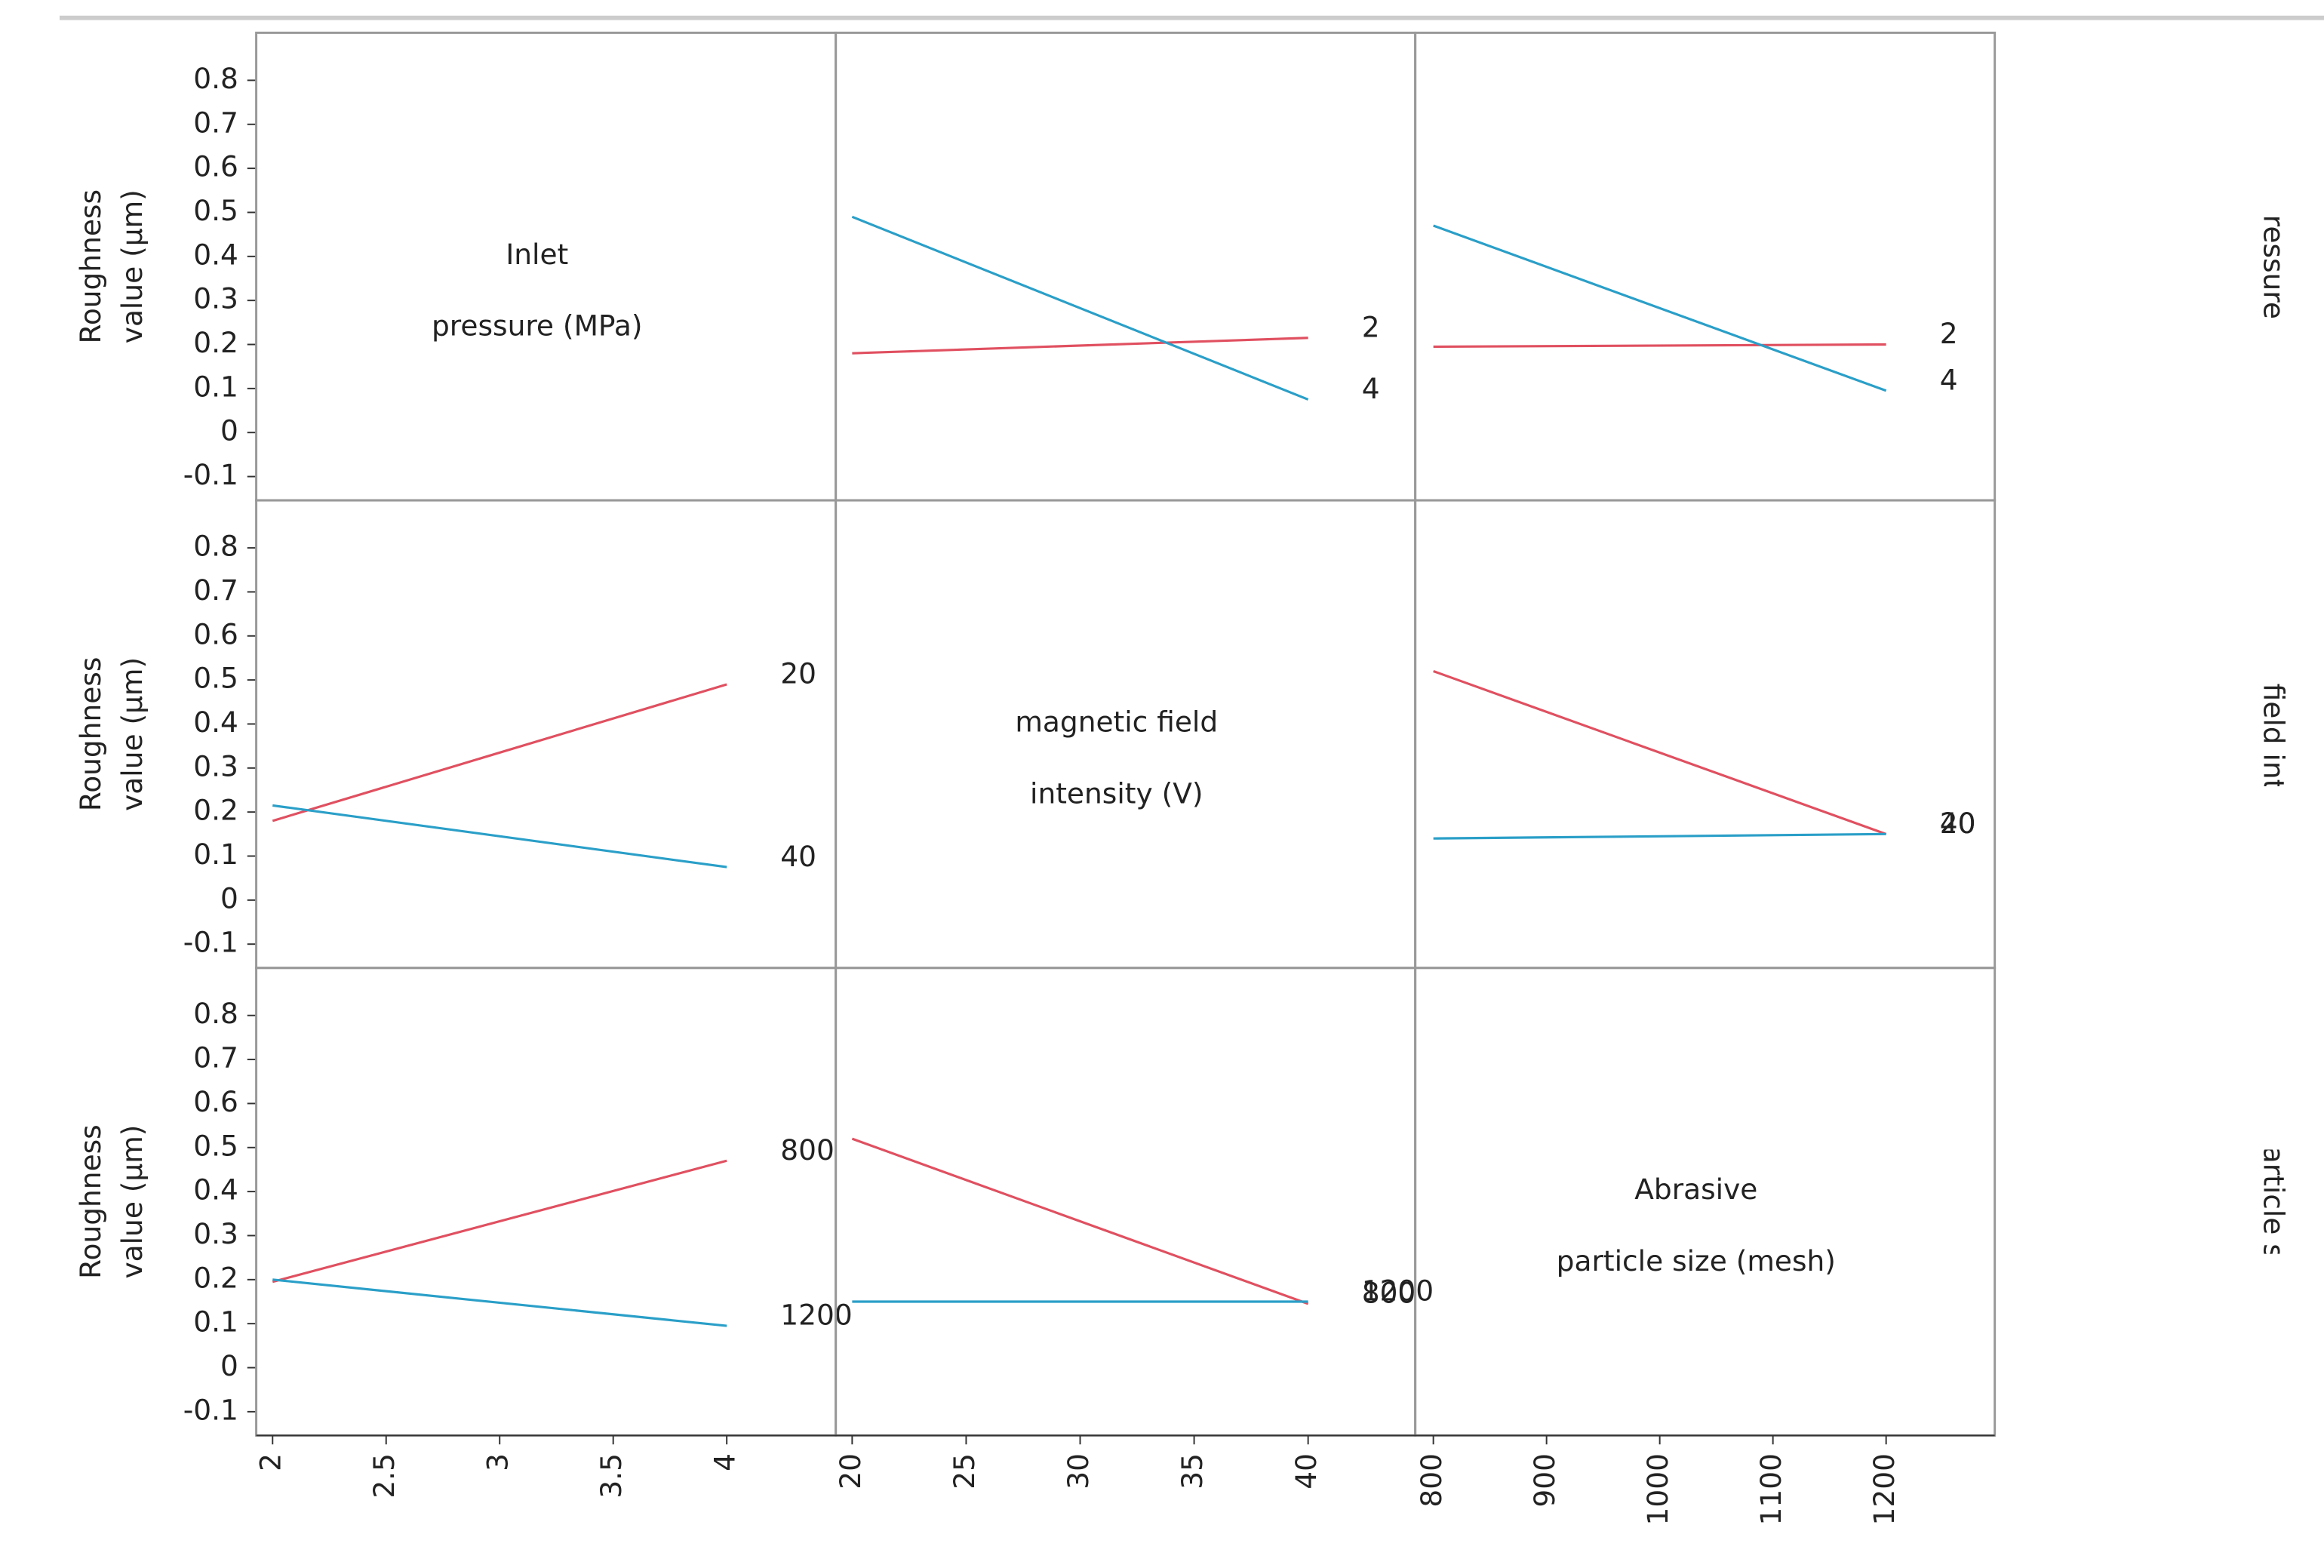  Describe the element at coordinates (1306, 1471) in the screenshot. I see `x-tick-label: 40` at that location.